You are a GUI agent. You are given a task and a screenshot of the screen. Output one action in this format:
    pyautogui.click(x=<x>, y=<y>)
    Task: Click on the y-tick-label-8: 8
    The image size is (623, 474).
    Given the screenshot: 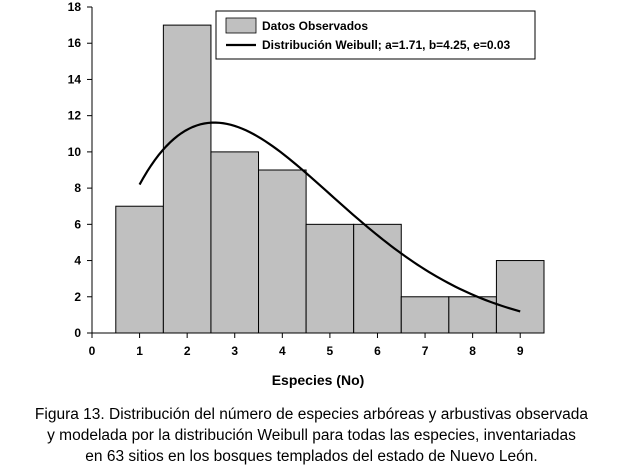 What is the action you would take?
    pyautogui.click(x=77, y=188)
    